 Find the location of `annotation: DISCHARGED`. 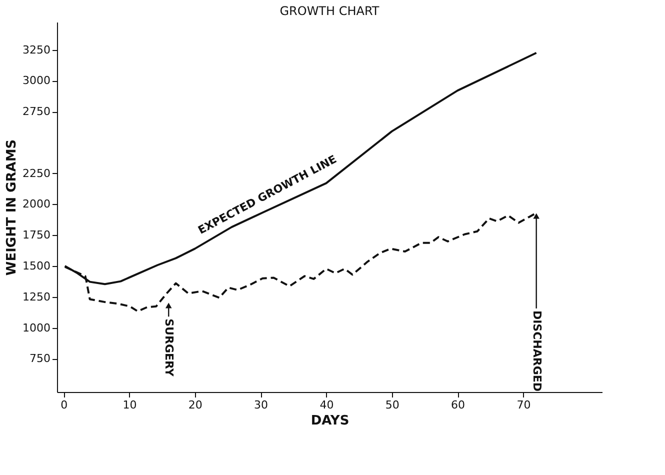

annotation: DISCHARGED is located at coordinates (537, 351).